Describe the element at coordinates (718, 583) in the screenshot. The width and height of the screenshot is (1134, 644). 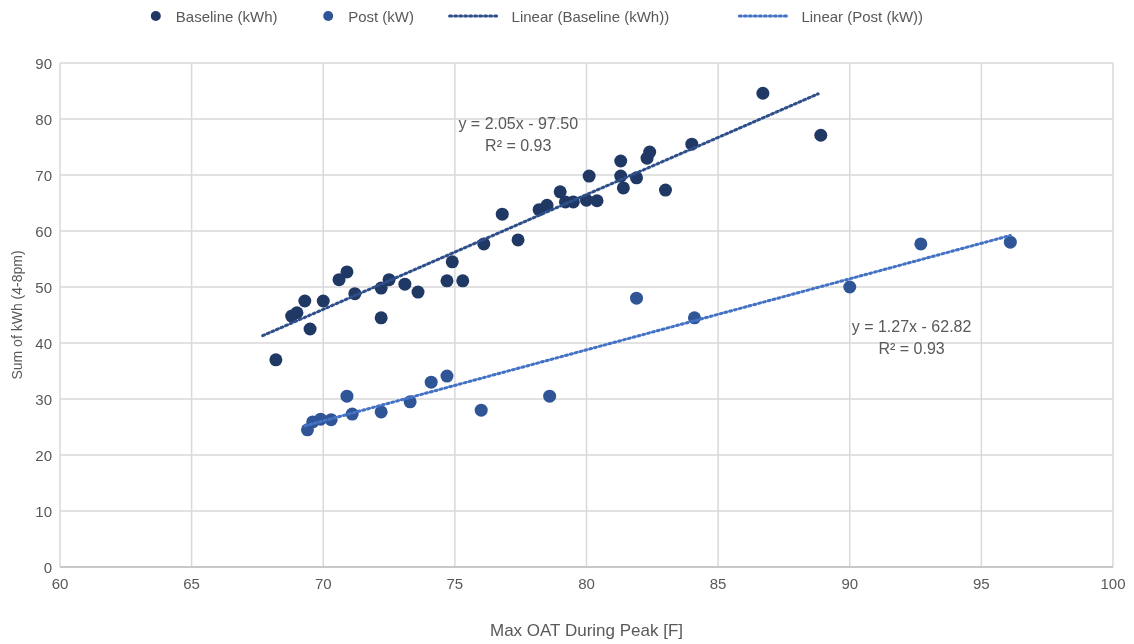
I see `x-tick-label: 85` at that location.